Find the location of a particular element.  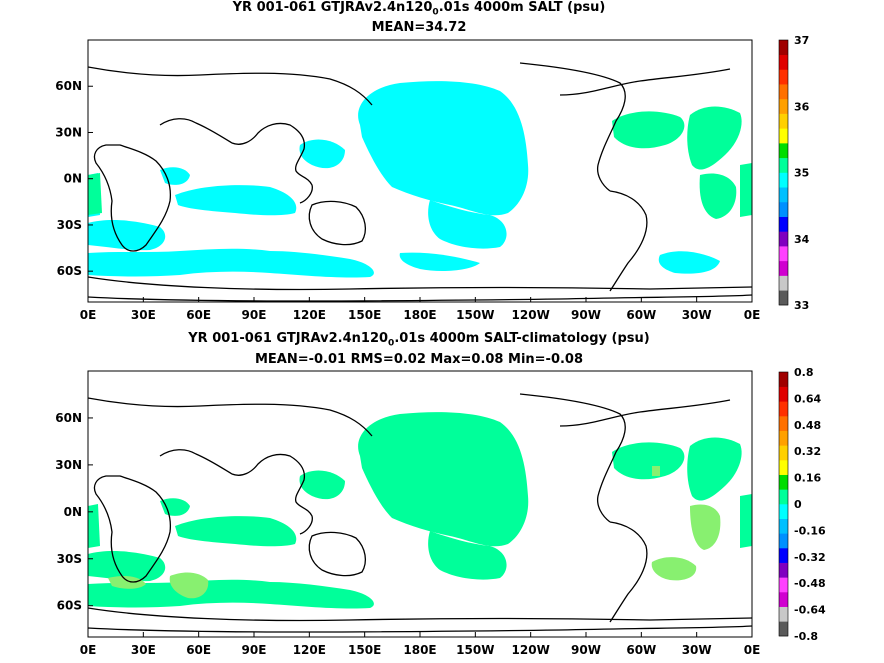

p2-xtick-label: 90E is located at coordinates (254, 650).